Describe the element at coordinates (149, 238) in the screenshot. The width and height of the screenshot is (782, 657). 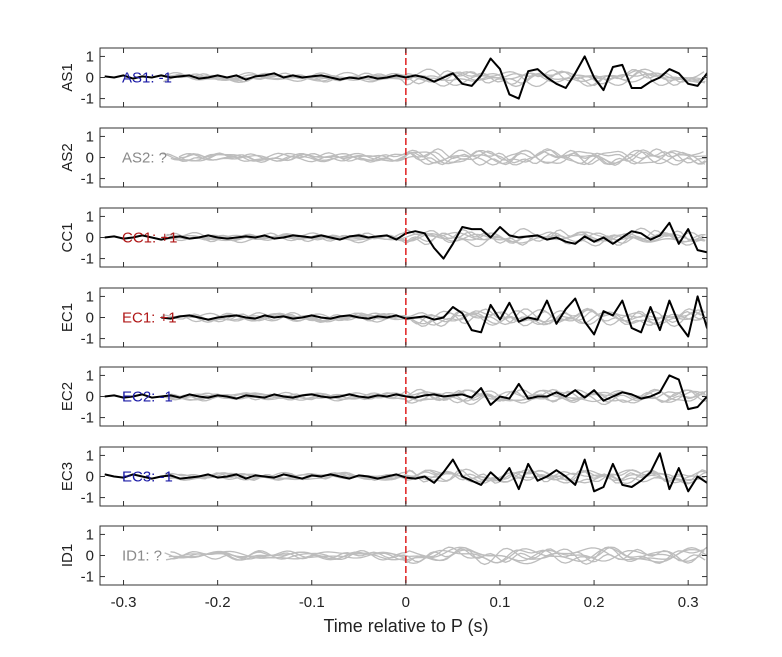
I see `polarity-label-cc1: CC1: +1` at that location.